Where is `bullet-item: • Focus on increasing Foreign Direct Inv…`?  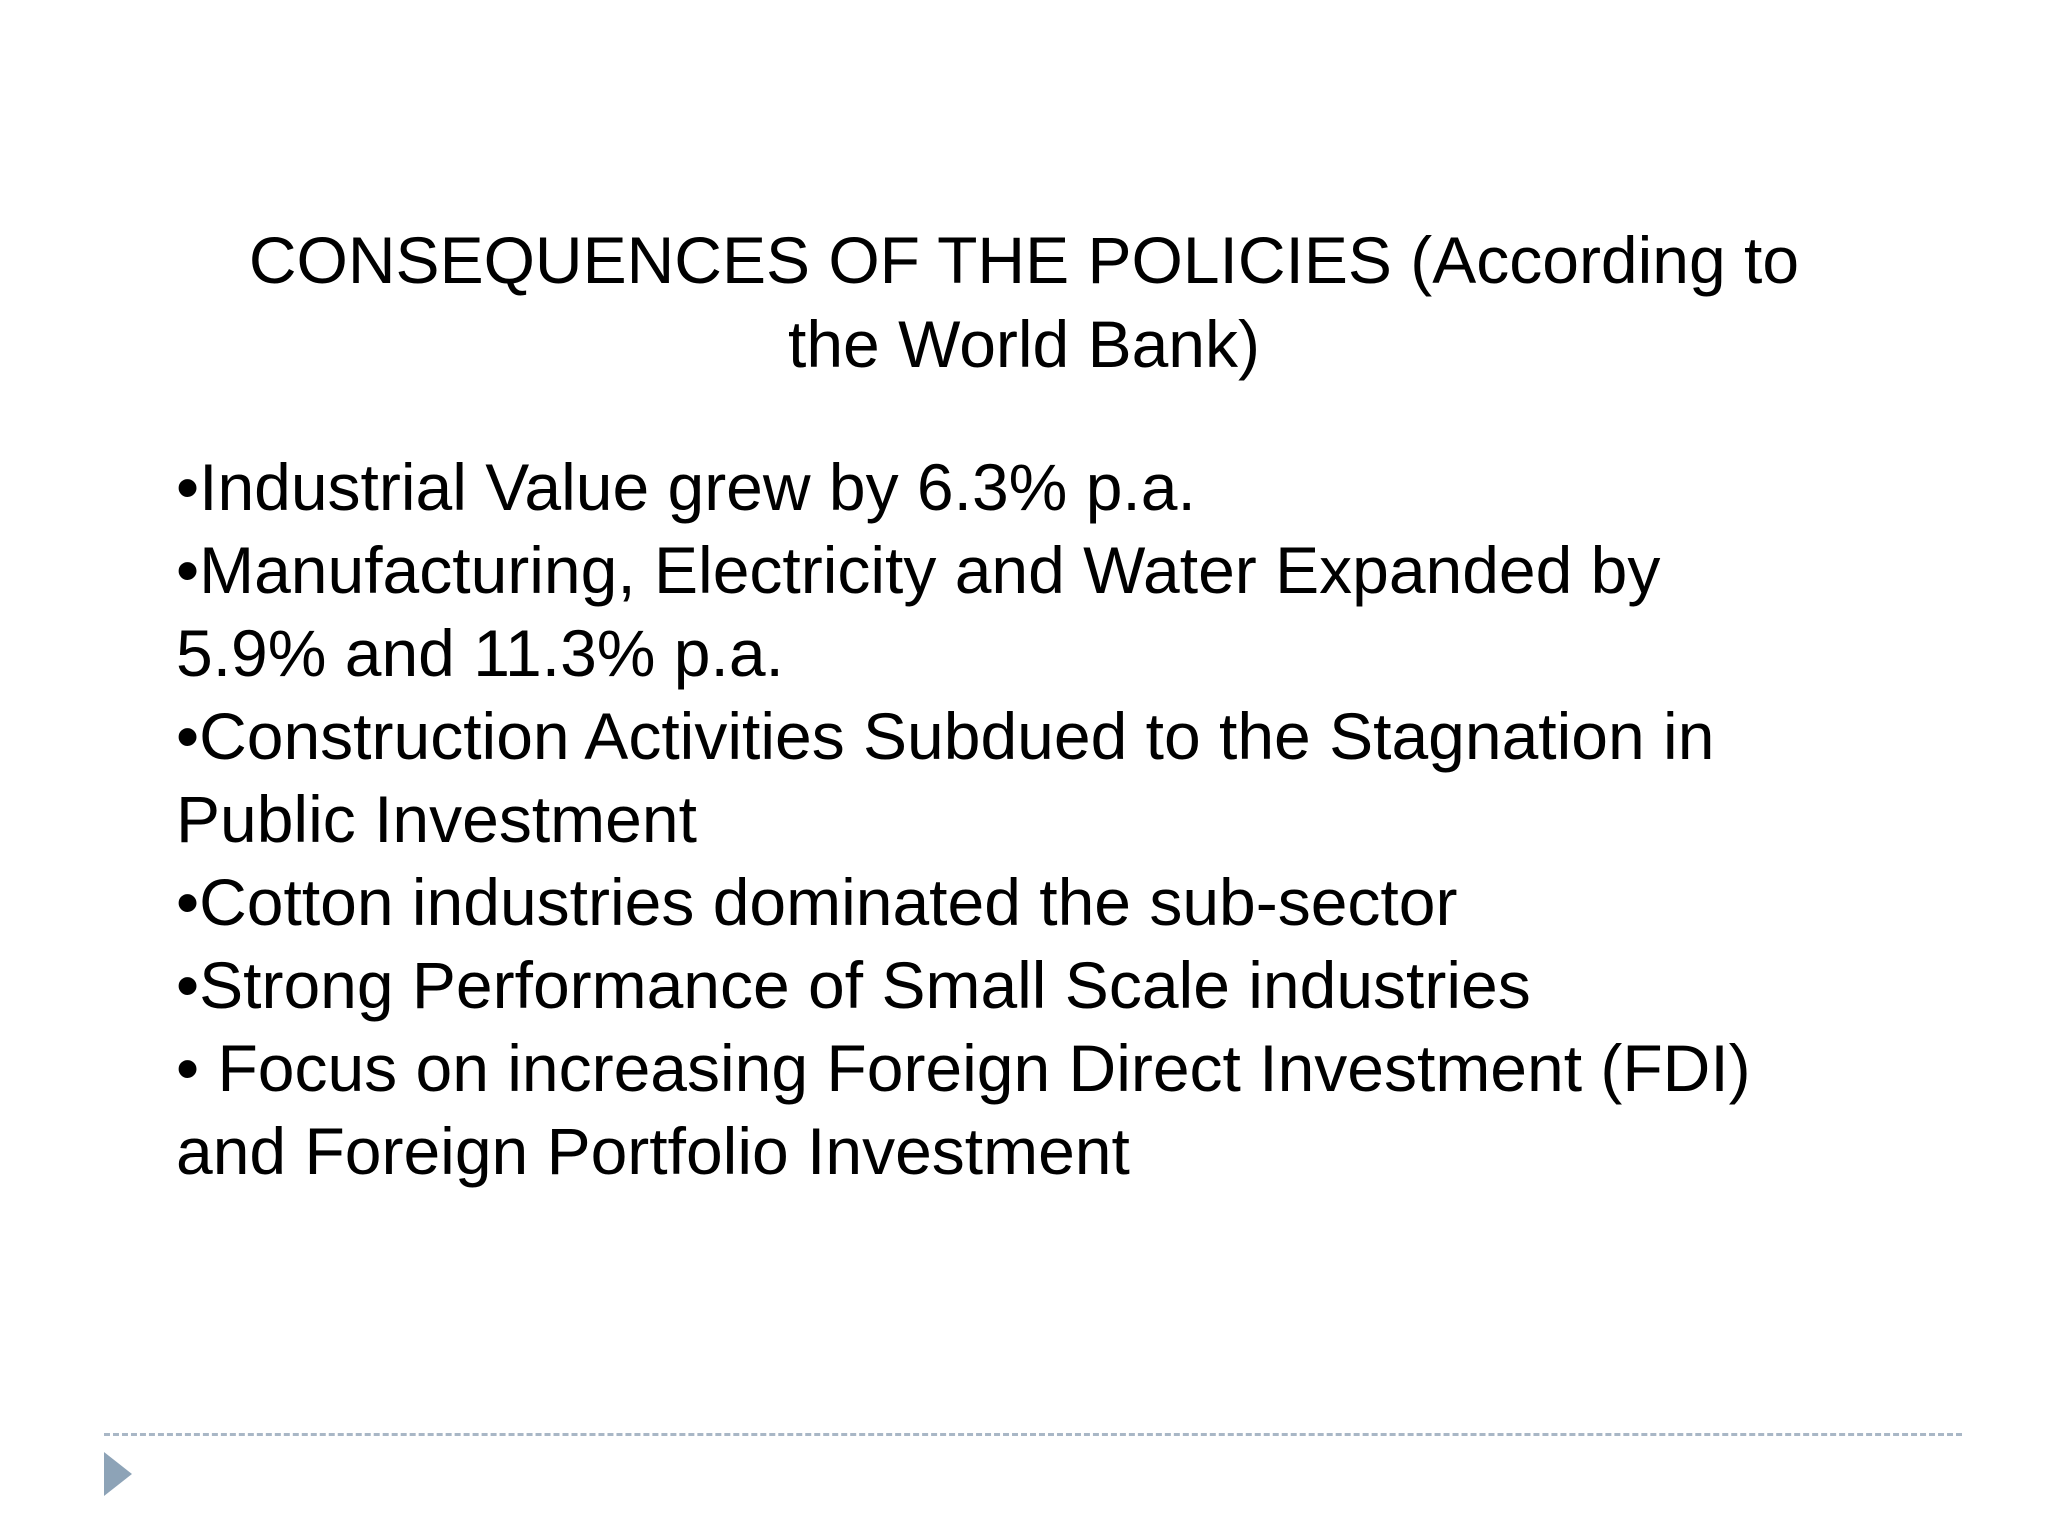
bullet-item: • Focus on increasing Foreign Direct Inv… is located at coordinates (963, 1109).